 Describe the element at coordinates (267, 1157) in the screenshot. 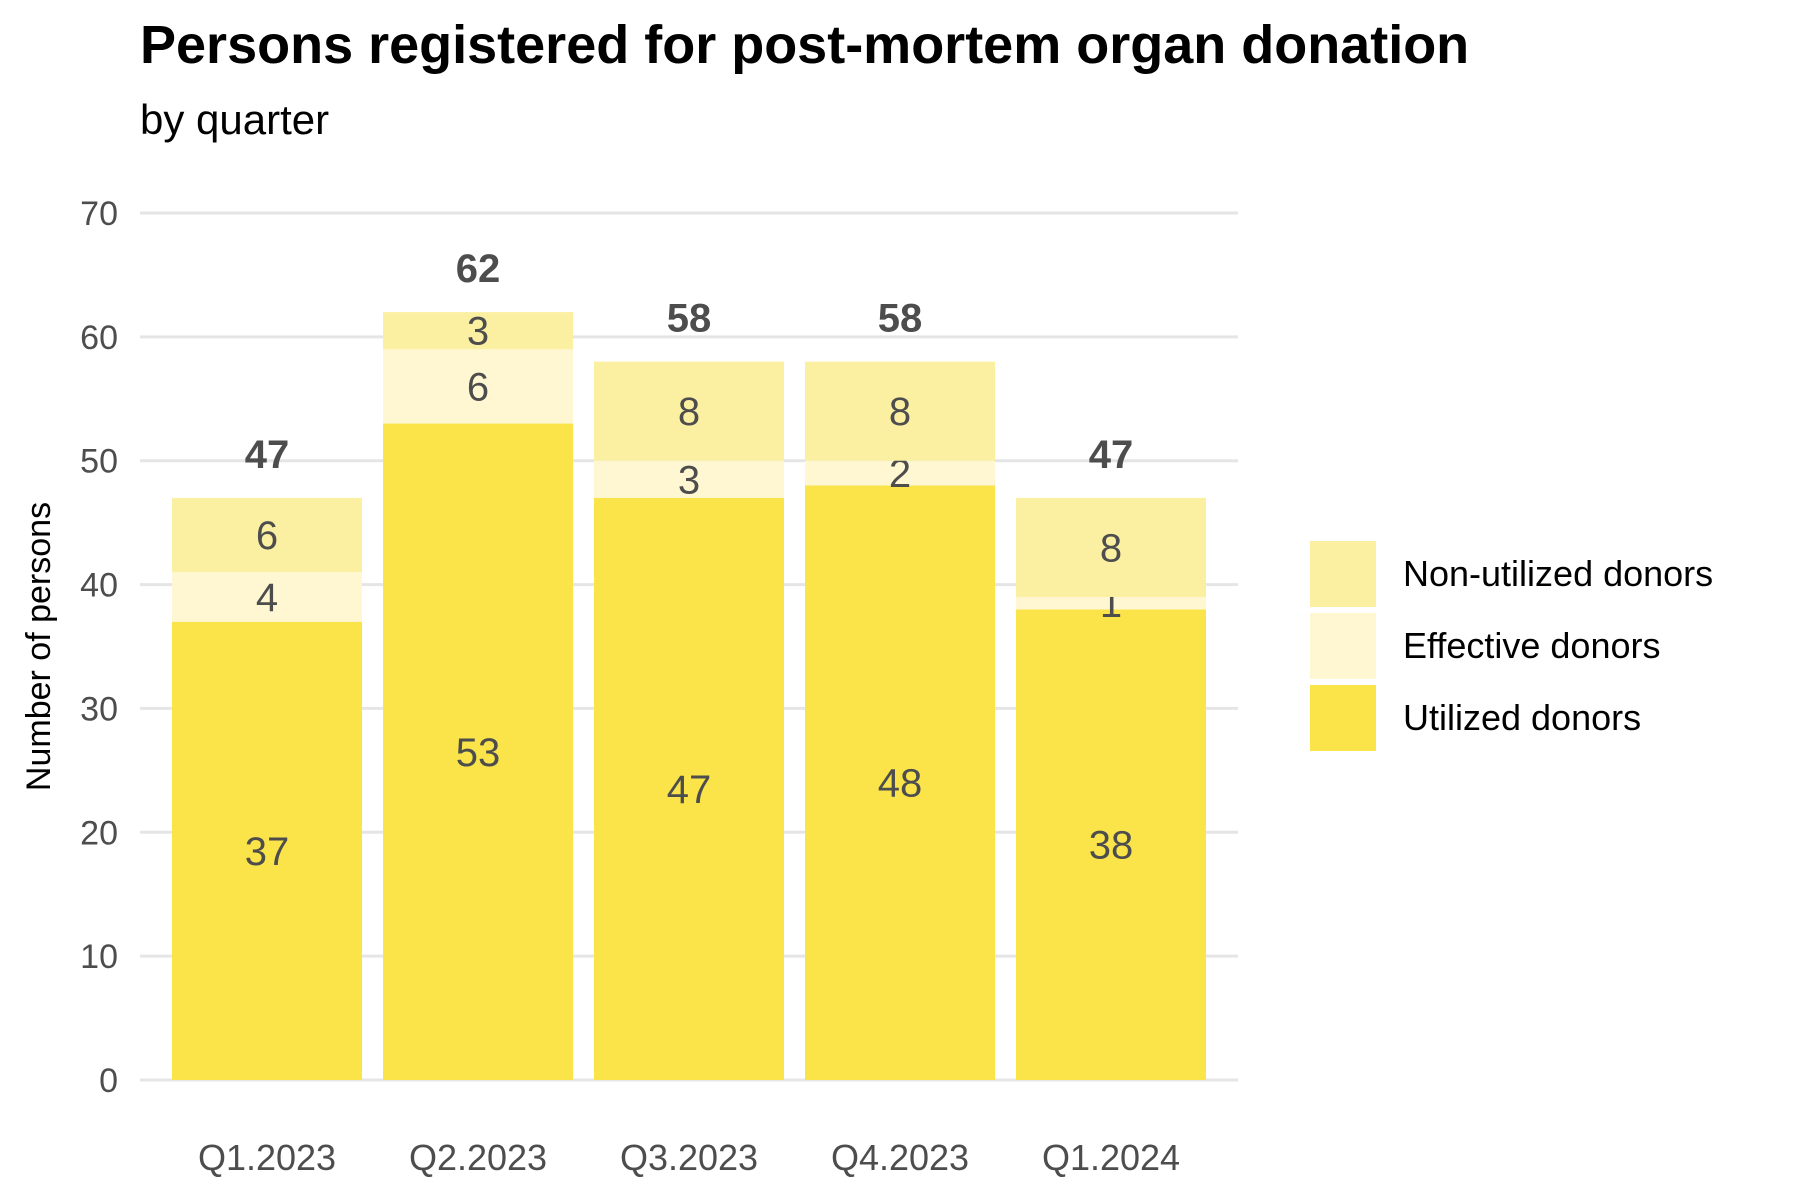

I see `x-tick-label: Q1.2023` at that location.